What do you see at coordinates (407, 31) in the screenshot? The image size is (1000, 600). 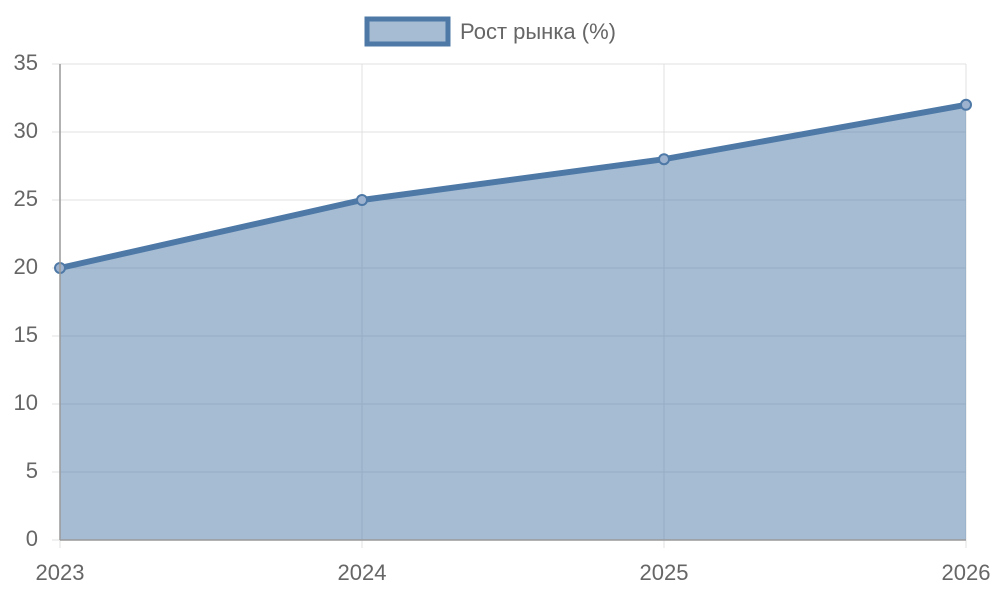 I see `legend-swatch` at bounding box center [407, 31].